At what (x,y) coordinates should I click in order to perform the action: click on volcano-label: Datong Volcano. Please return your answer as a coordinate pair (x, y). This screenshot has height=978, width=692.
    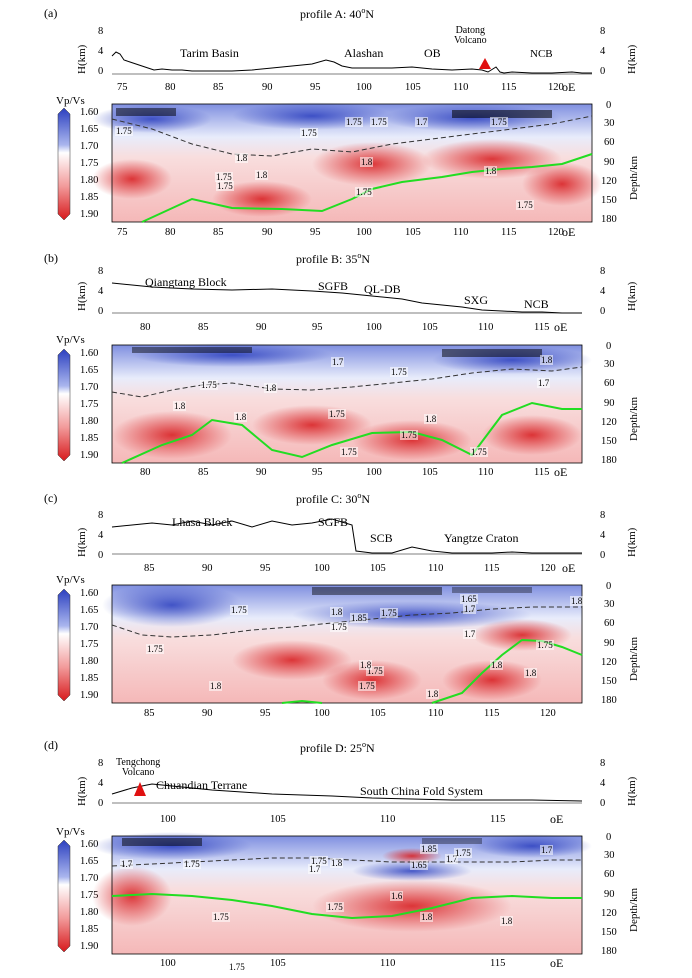
    Looking at the image, I should click on (470, 35).